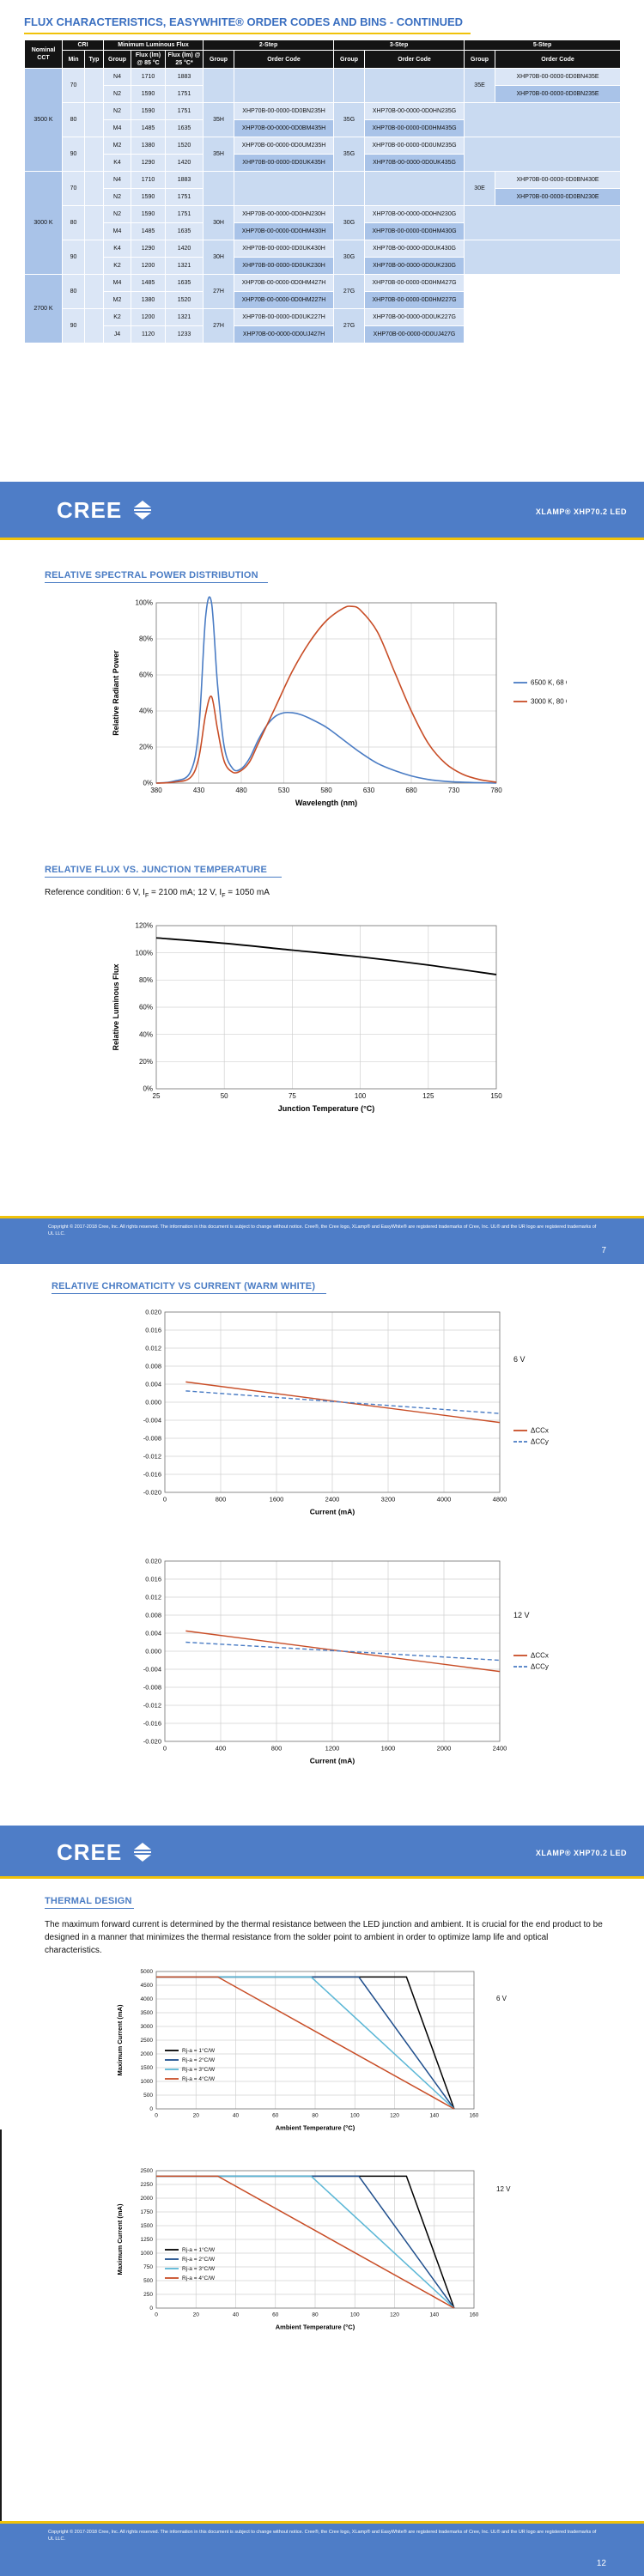  I want to click on step3-code-cell: XHP70B-00-0000-0D0HM435G, so click(414, 128).